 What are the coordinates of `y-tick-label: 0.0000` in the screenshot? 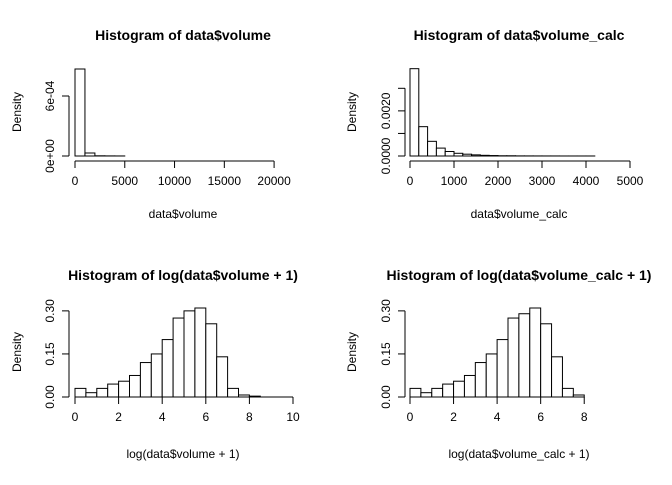 It's located at (386, 155).